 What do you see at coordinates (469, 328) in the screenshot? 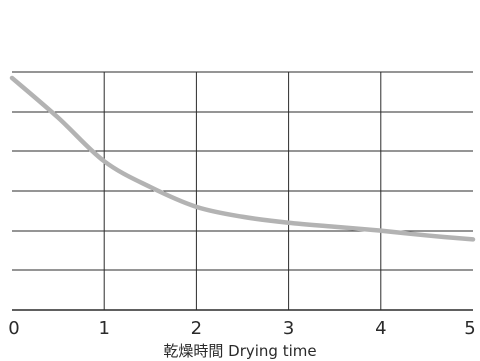
I see `x-tick-label: 5` at bounding box center [469, 328].